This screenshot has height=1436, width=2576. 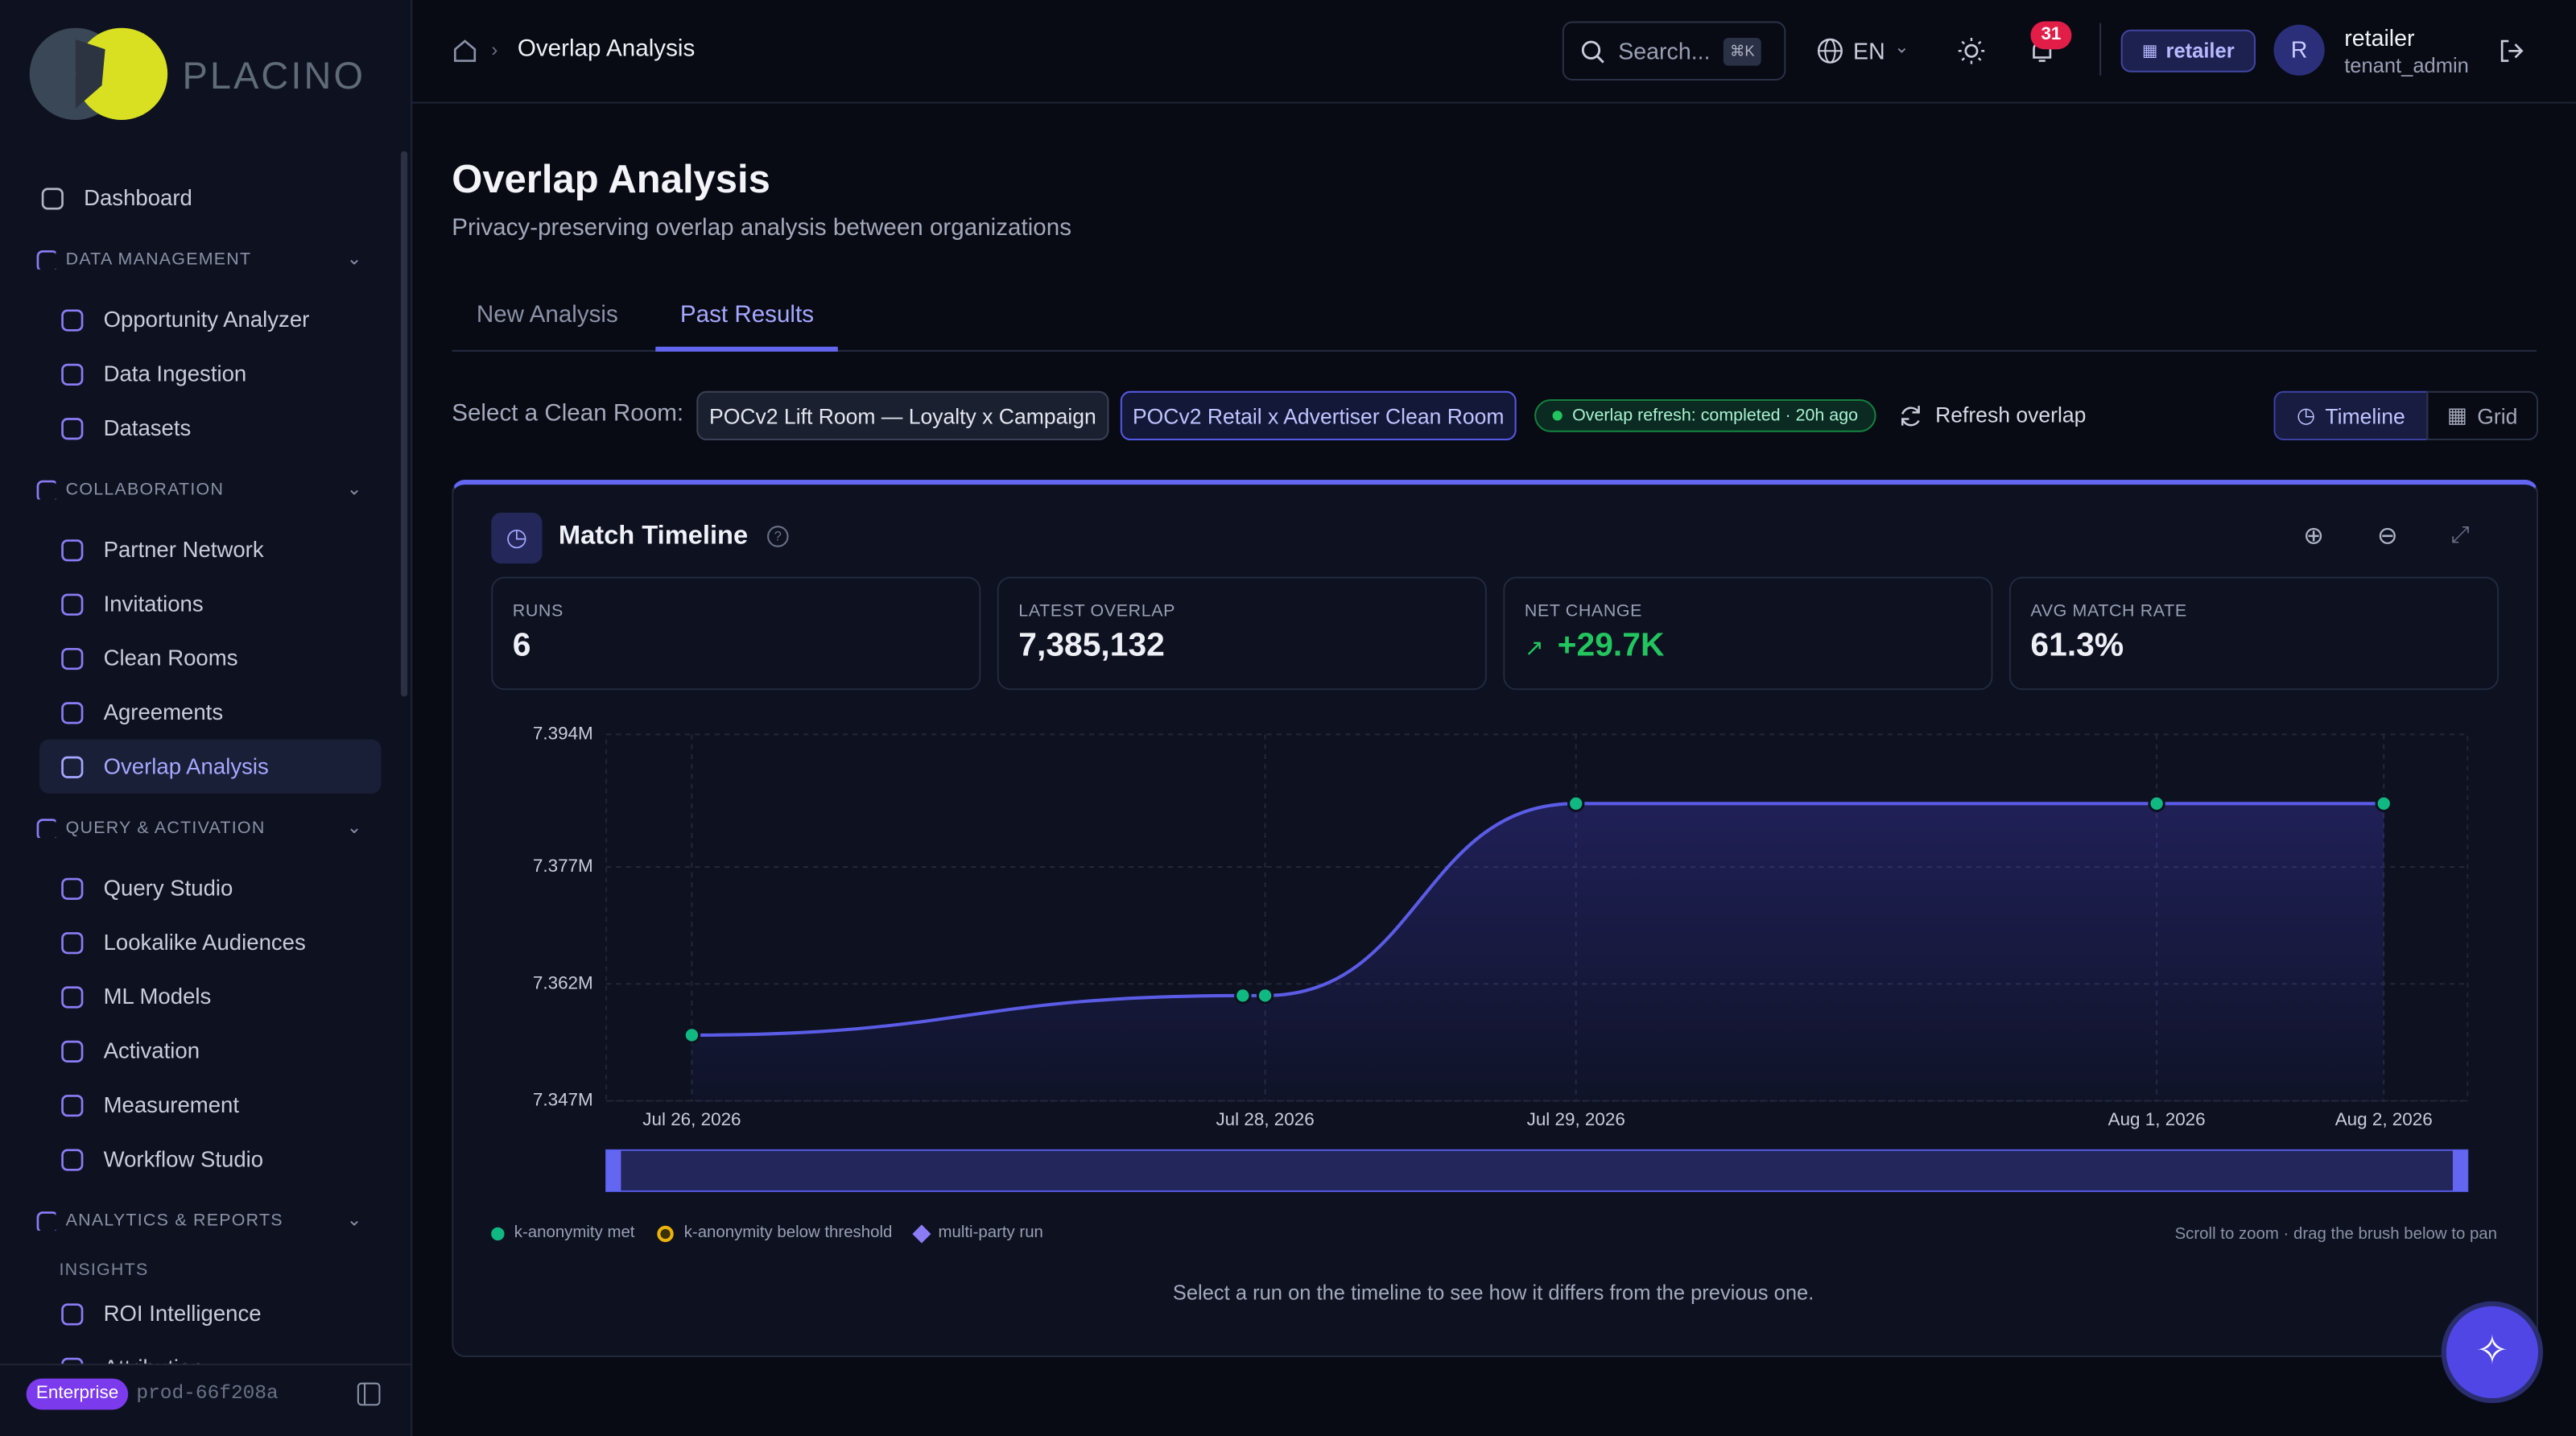 I want to click on theme-icon, so click(x=1971, y=50).